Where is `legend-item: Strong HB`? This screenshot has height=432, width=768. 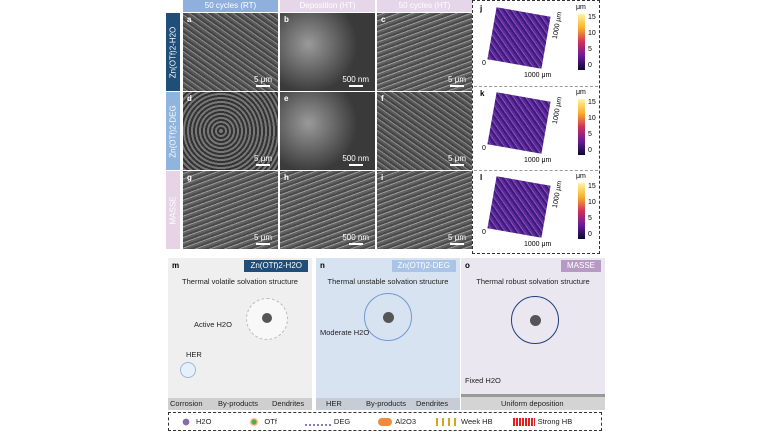 legend-item: Strong HB is located at coordinates (542, 421).